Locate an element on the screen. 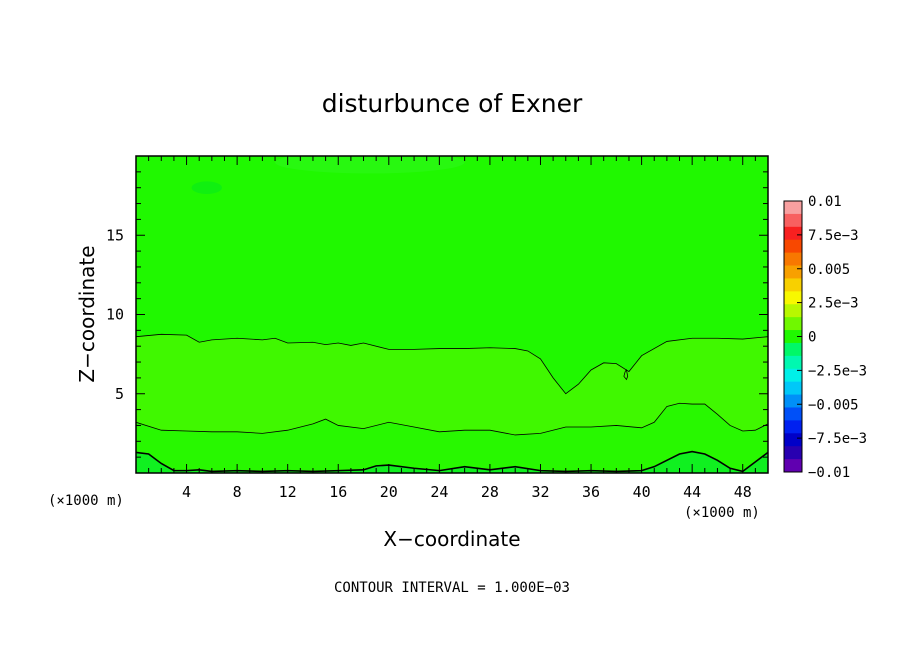 The image size is (904, 654). colorbar-label: 0.01 is located at coordinates (825, 202).